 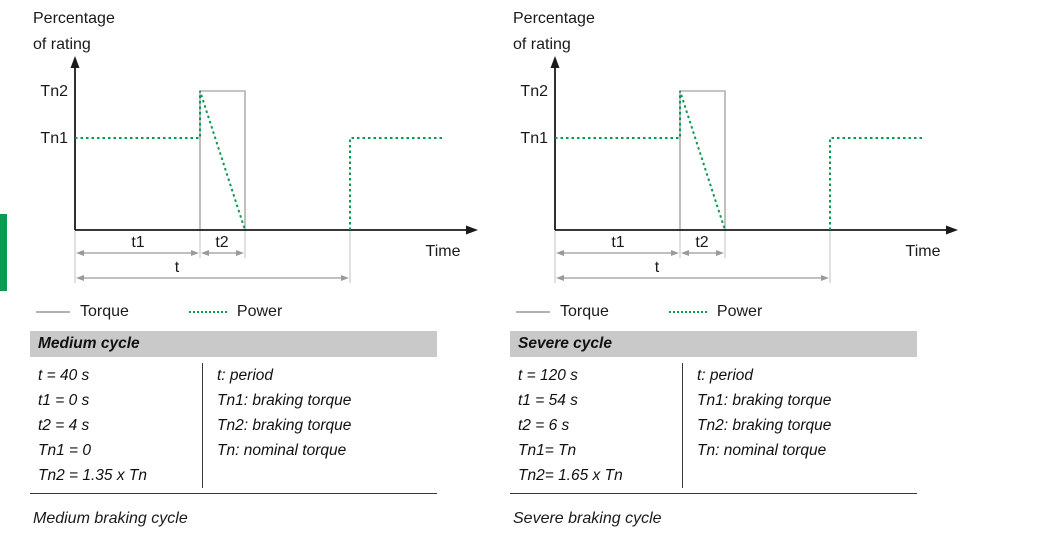 What do you see at coordinates (587, 518) in the screenshot?
I see `panel-caption: Severe braking cycle` at bounding box center [587, 518].